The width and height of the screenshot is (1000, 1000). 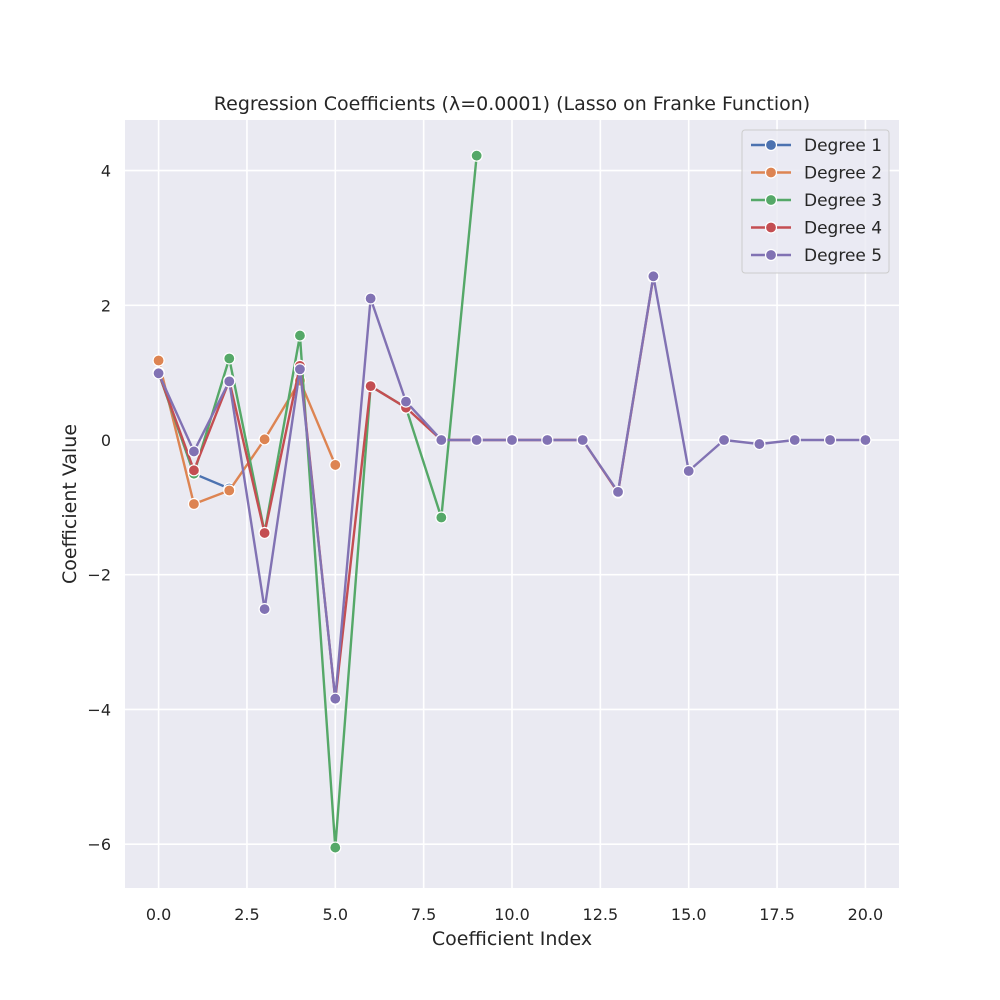 I want to click on x-tick-label: 7.5, so click(x=423, y=914).